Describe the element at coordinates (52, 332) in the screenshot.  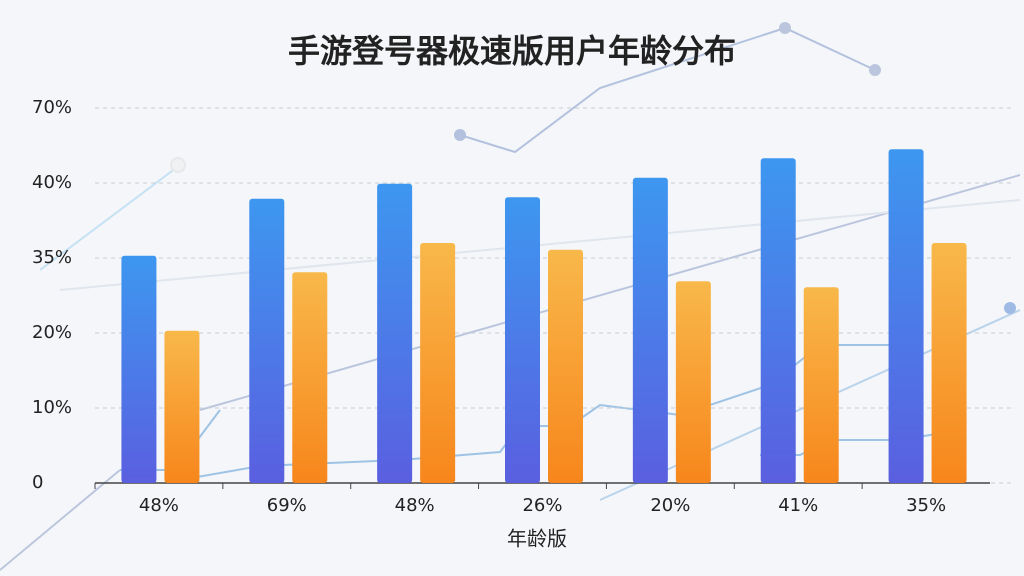
I see `y-tick-label: 20%` at that location.